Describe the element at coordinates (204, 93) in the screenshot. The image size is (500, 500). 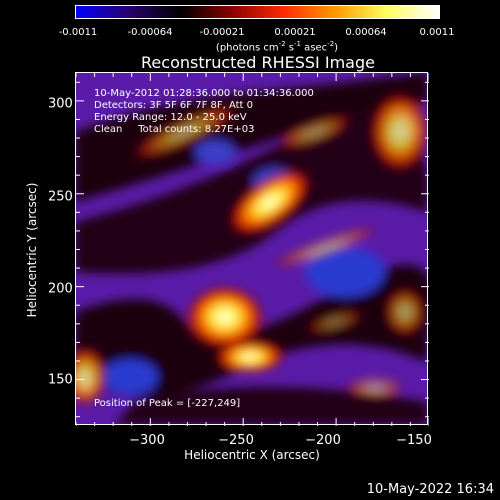
I see `time-range-annotation: 10-May-2012 01:28:36.000 to 01:34:36.000` at that location.